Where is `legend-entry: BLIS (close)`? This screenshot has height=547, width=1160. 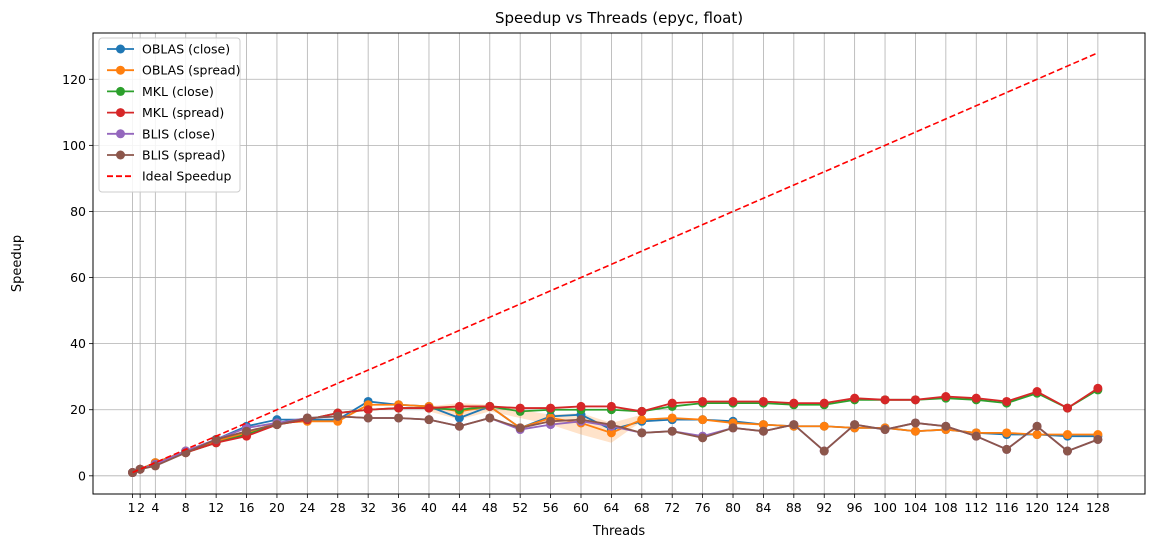
legend-entry: BLIS (close) is located at coordinates (161, 133).